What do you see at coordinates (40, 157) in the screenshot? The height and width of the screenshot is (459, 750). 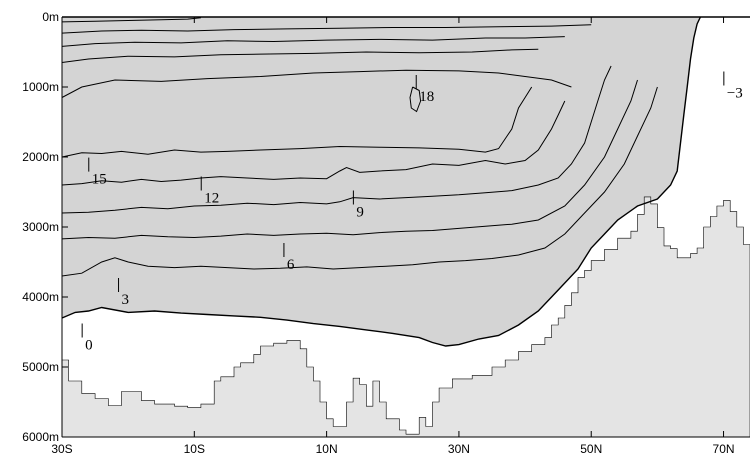 I see `y-tick-label: 2000m` at bounding box center [40, 157].